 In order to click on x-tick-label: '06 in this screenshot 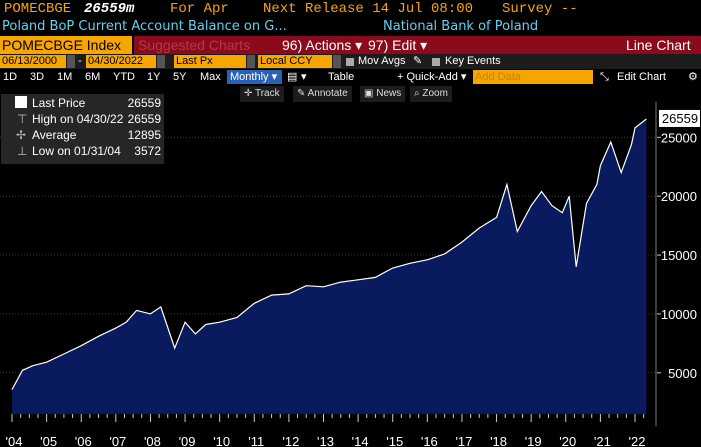, I will do `click(83, 440)`.